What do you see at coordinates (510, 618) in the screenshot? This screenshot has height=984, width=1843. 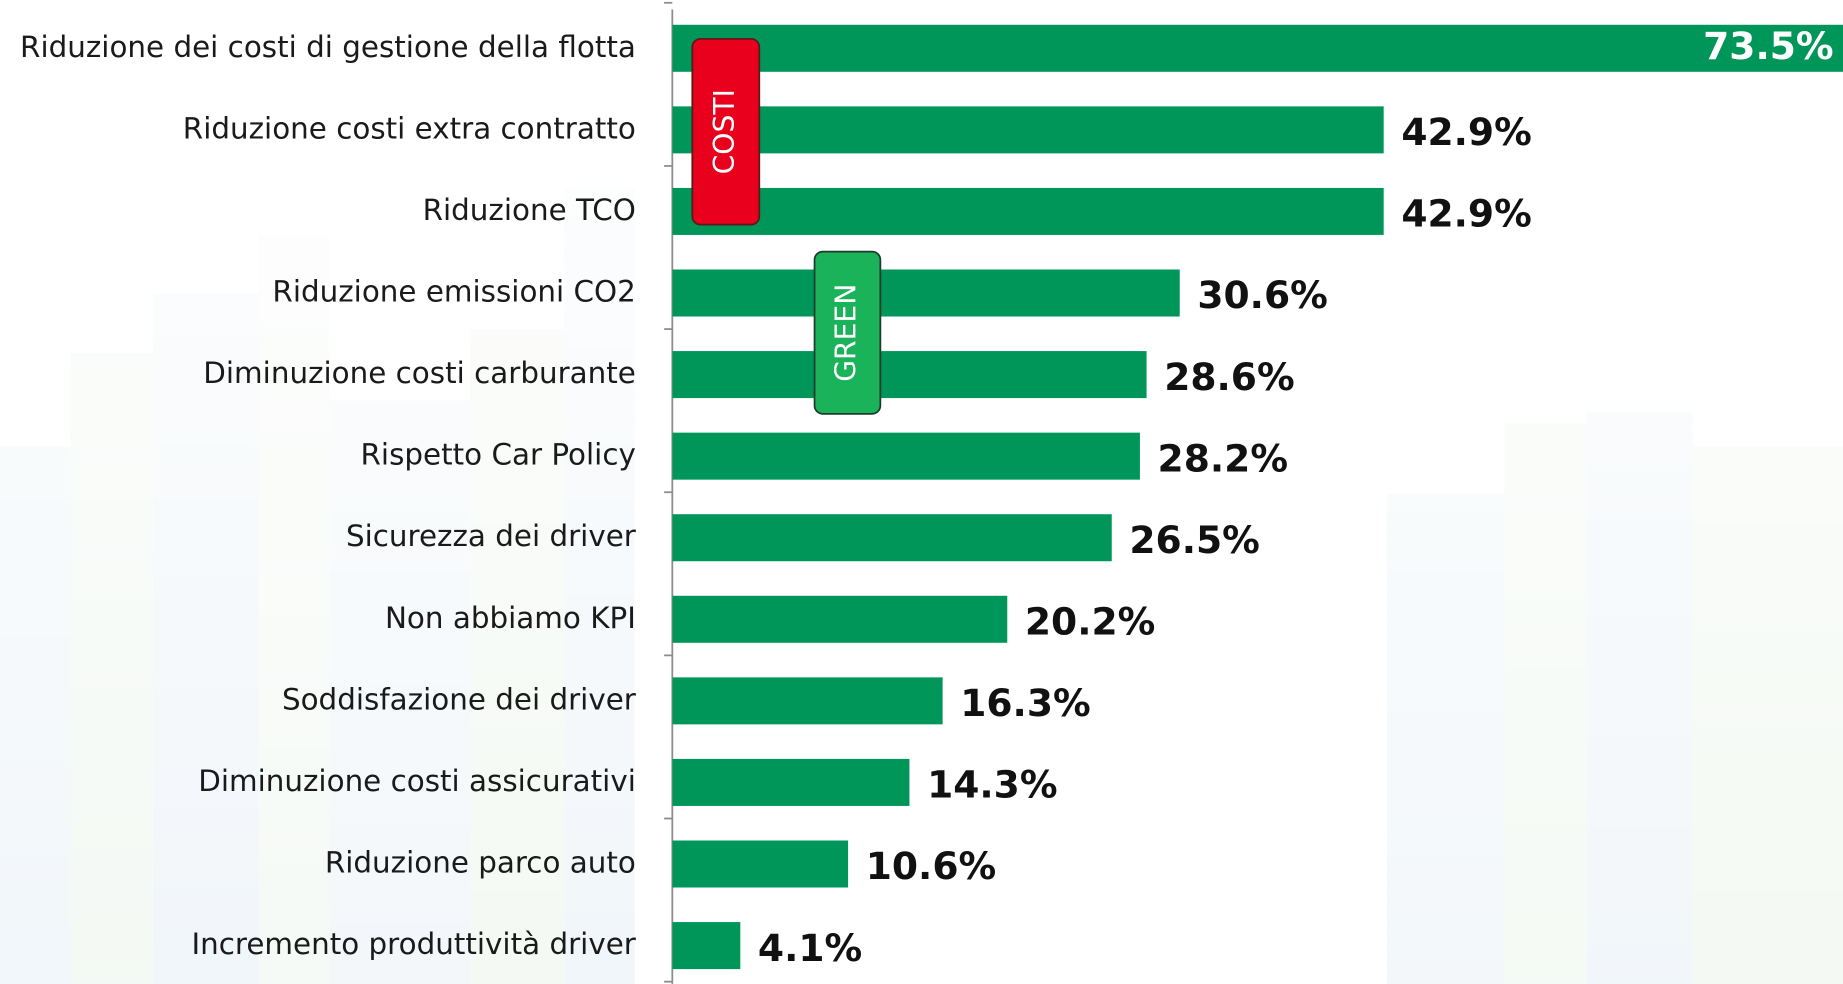 I see `category-label: Non abbiamo KPI` at bounding box center [510, 618].